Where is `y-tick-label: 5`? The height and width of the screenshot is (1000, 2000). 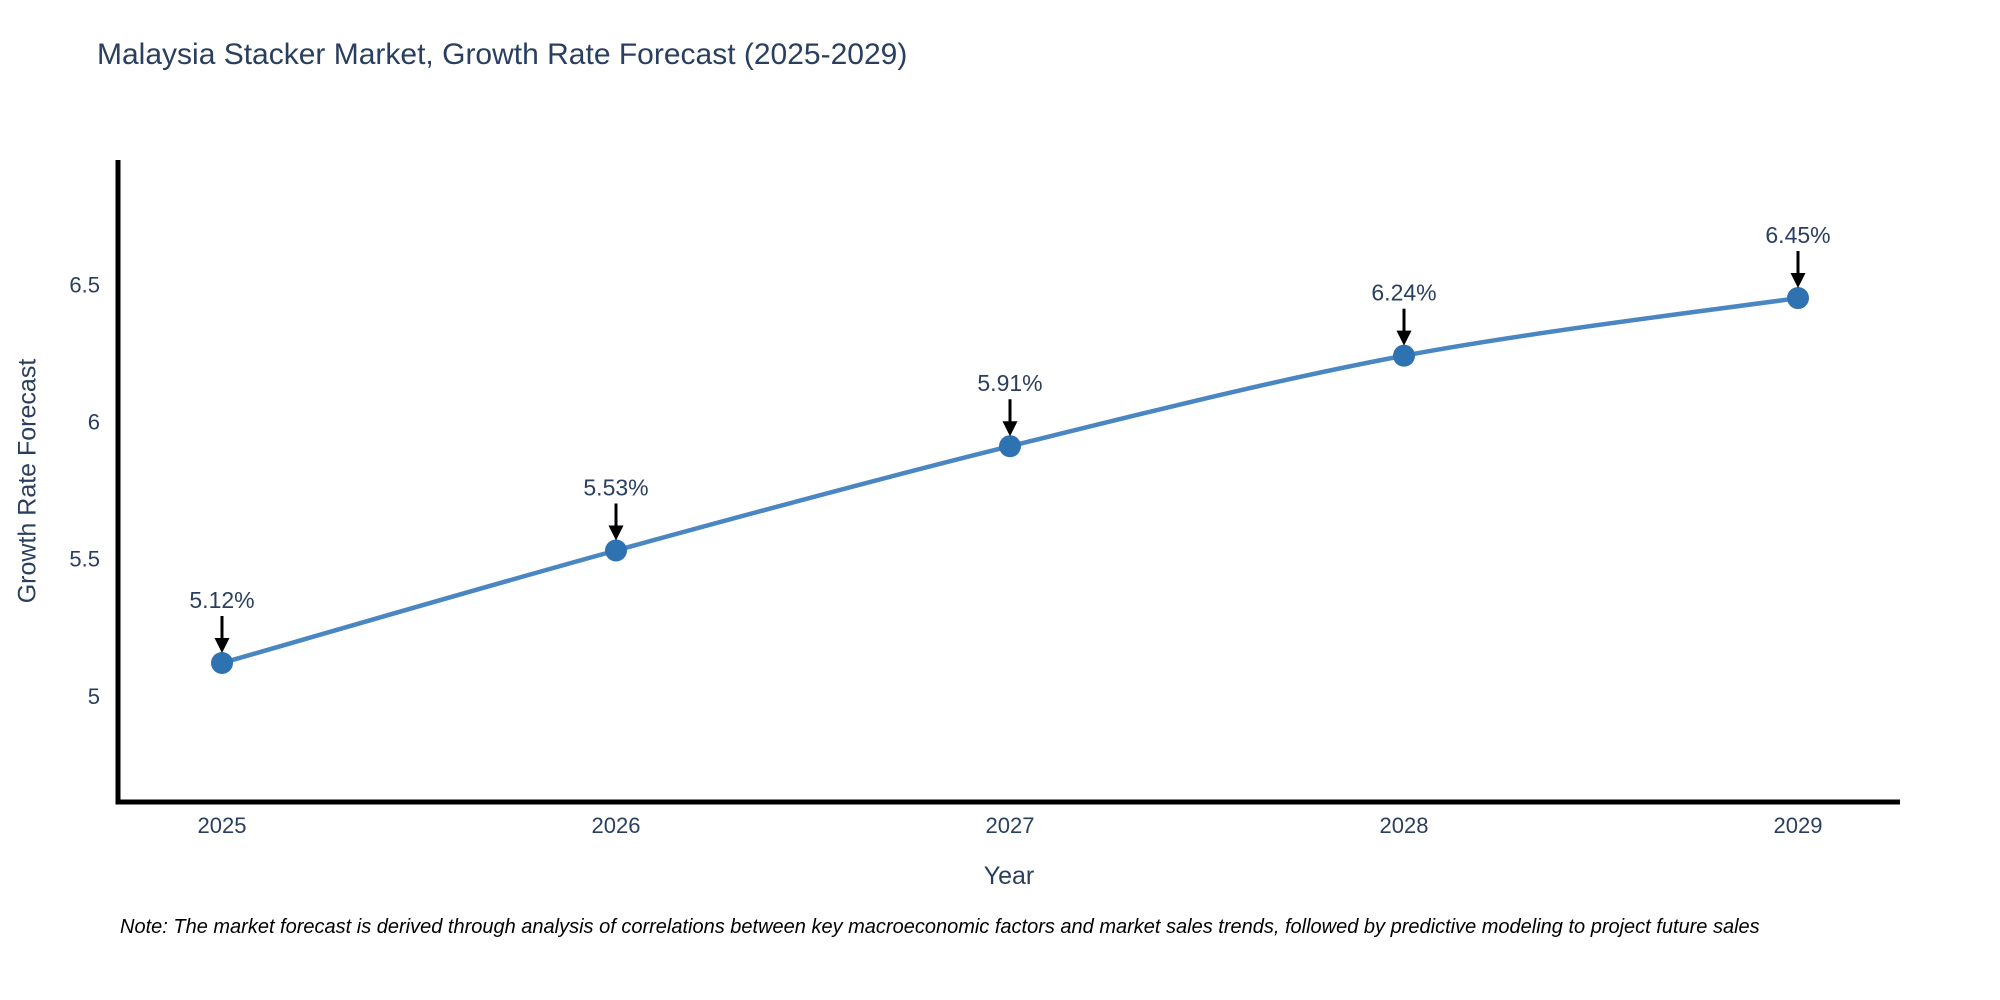
y-tick-label: 5 is located at coordinates (94, 696).